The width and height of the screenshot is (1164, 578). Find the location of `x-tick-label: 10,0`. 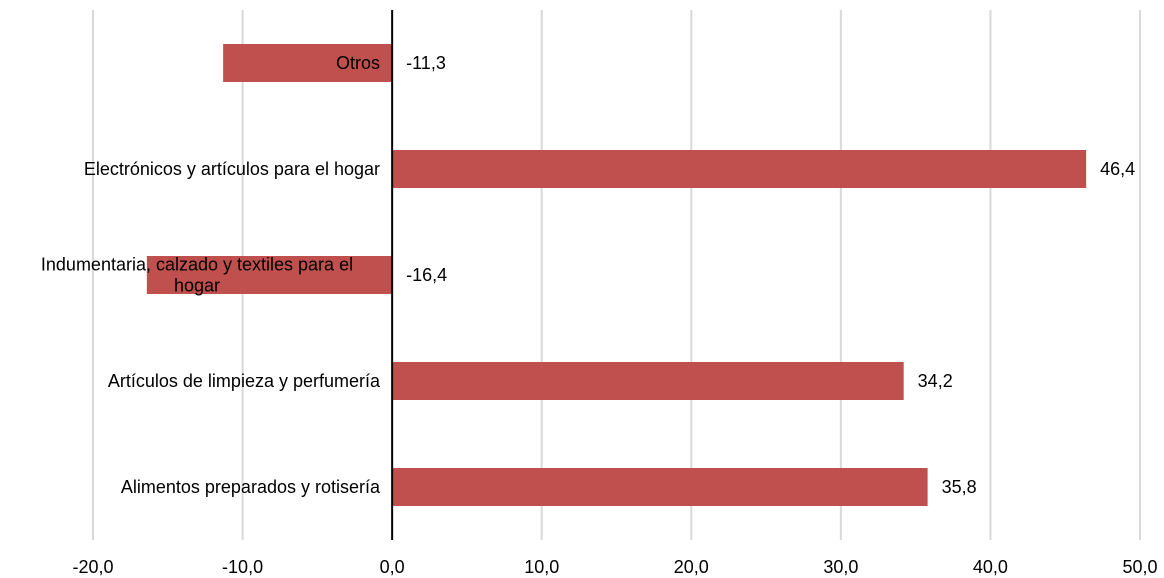

x-tick-label: 10,0 is located at coordinates (541, 567).